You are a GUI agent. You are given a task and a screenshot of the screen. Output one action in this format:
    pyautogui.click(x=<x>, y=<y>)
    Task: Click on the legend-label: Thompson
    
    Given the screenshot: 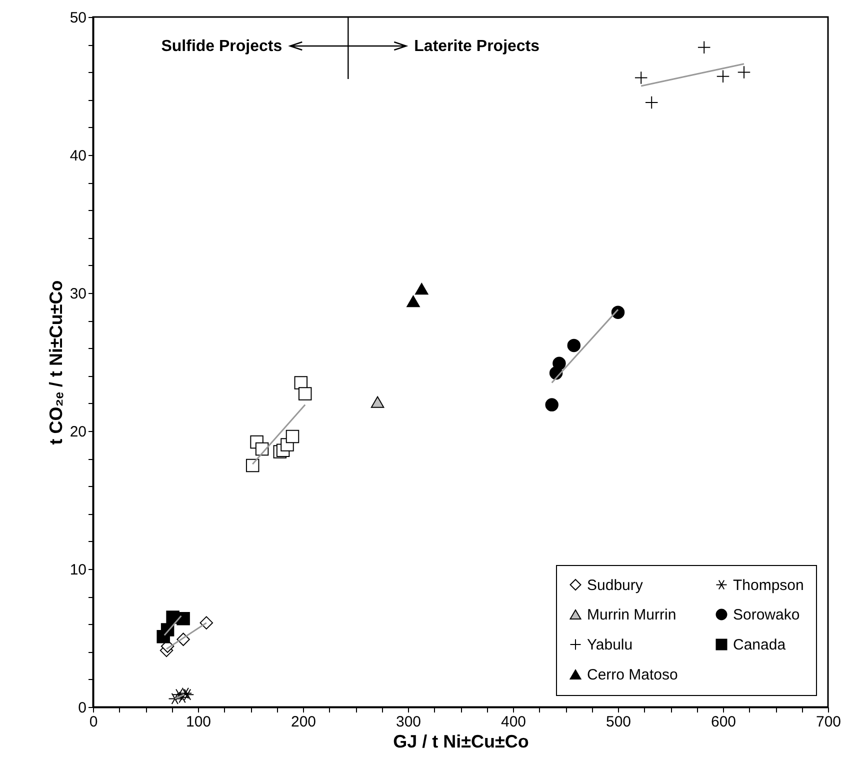 What is the action you would take?
    pyautogui.click(x=768, y=585)
    